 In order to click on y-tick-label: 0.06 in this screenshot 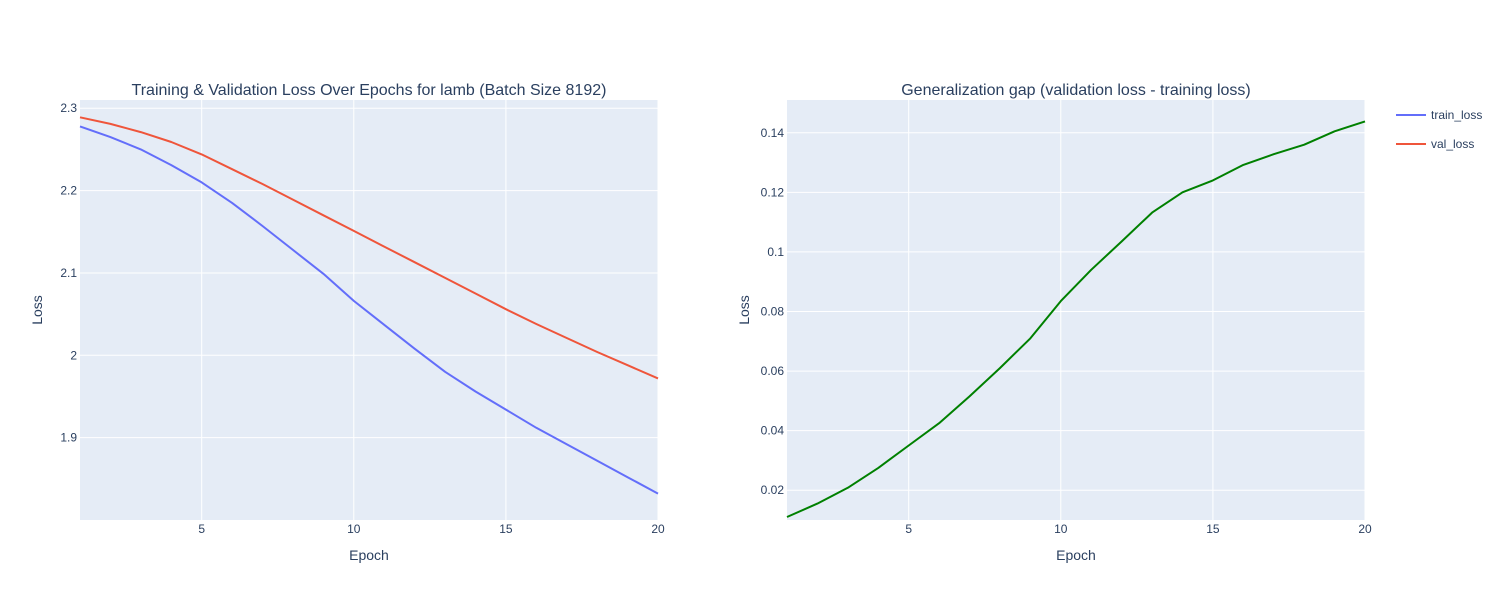, I will do `click(773, 371)`.